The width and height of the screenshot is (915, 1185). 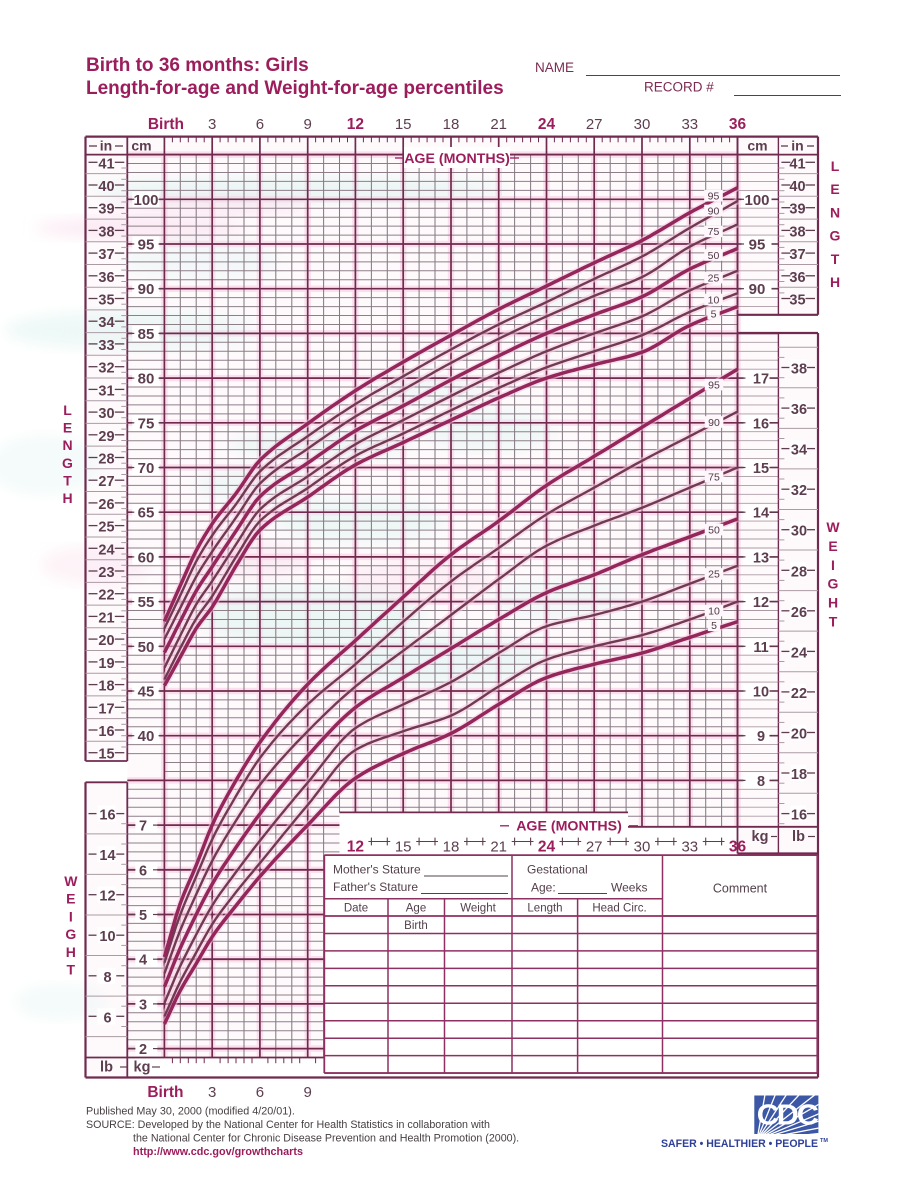 I want to click on svg-text: 29, so click(x=106, y=437).